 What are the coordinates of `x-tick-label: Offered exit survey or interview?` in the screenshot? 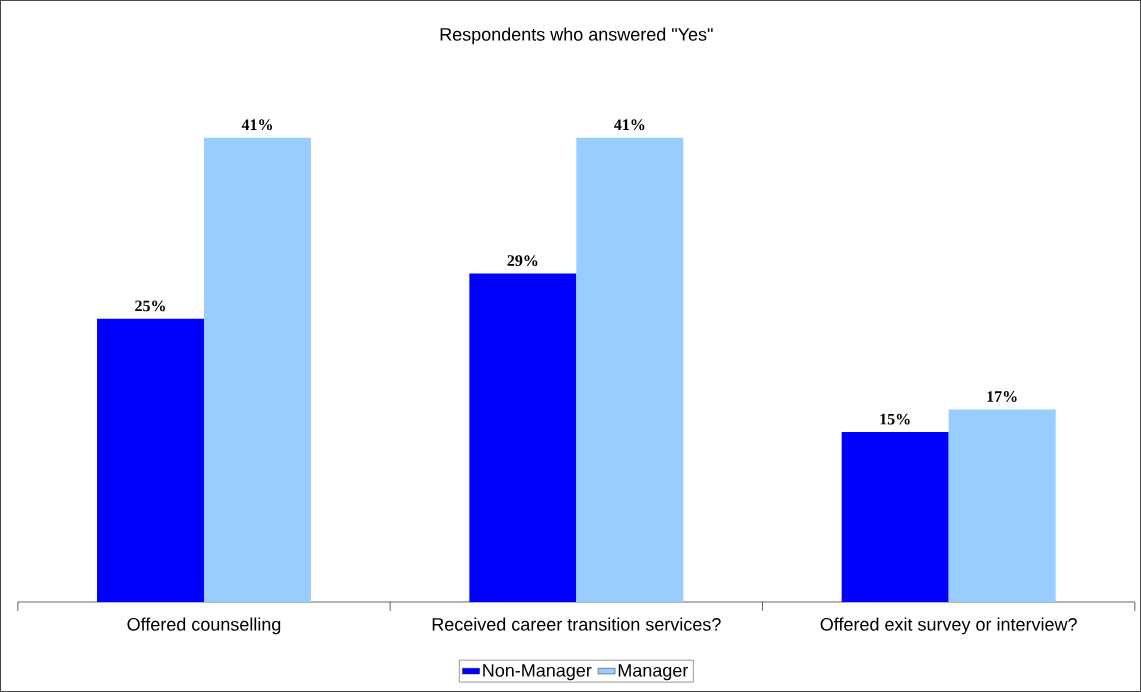 It's located at (948, 626).